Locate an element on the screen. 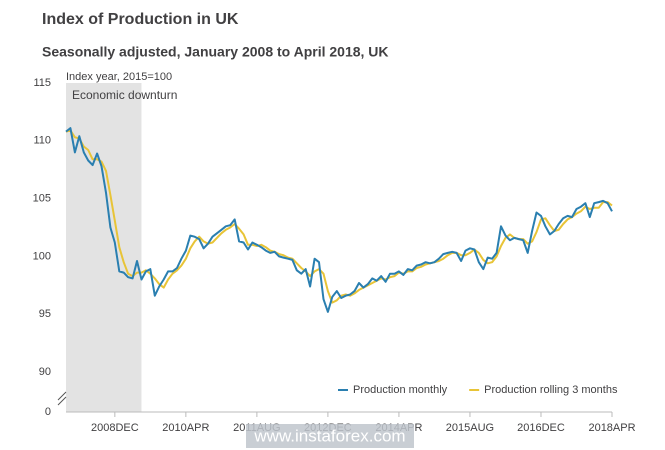 The height and width of the screenshot is (450, 665). x-tick-label: 2008DEC is located at coordinates (115, 428).